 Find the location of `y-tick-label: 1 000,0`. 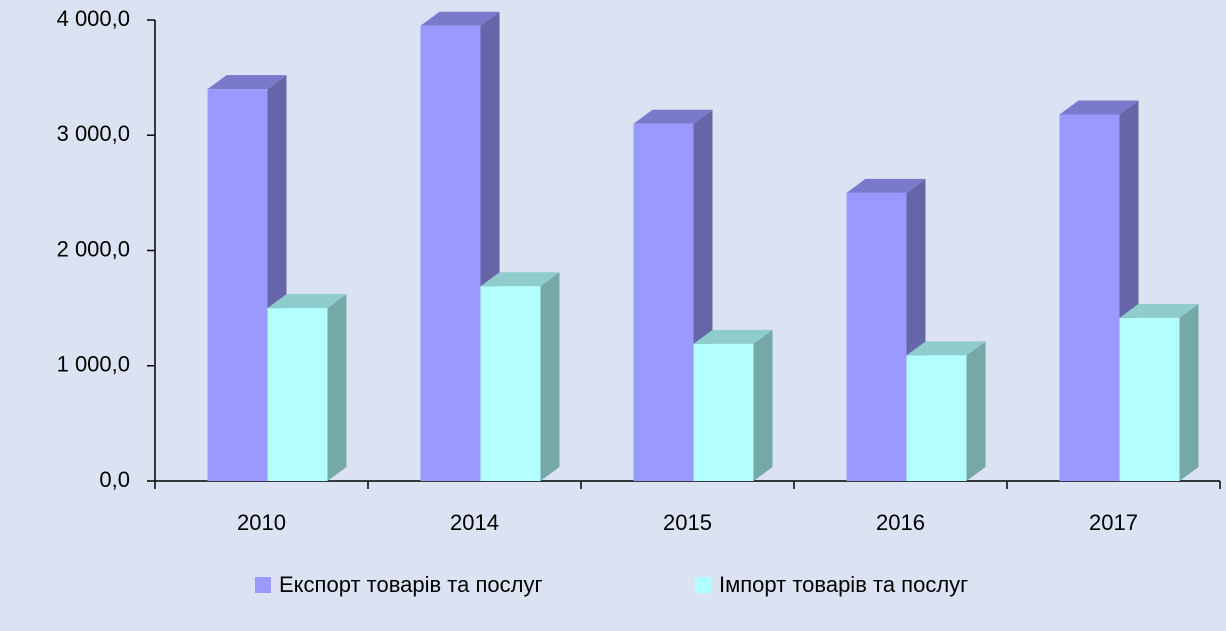

y-tick-label: 1 000,0 is located at coordinates (93, 364).